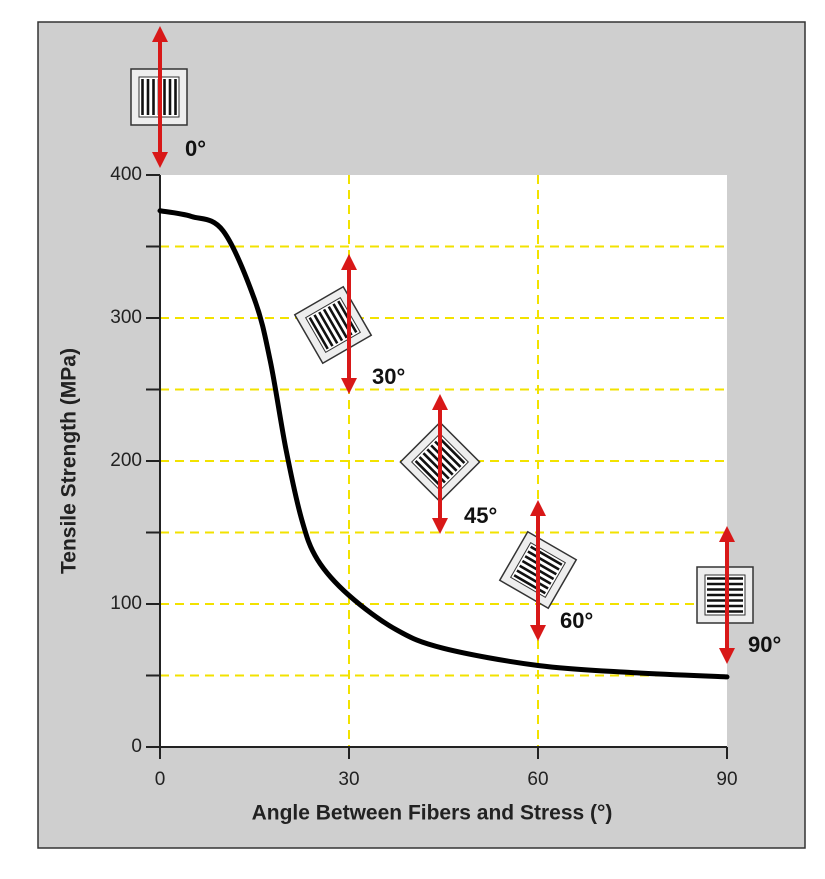 The height and width of the screenshot is (879, 825). I want to click on y-tick-label: 100, so click(126, 603).